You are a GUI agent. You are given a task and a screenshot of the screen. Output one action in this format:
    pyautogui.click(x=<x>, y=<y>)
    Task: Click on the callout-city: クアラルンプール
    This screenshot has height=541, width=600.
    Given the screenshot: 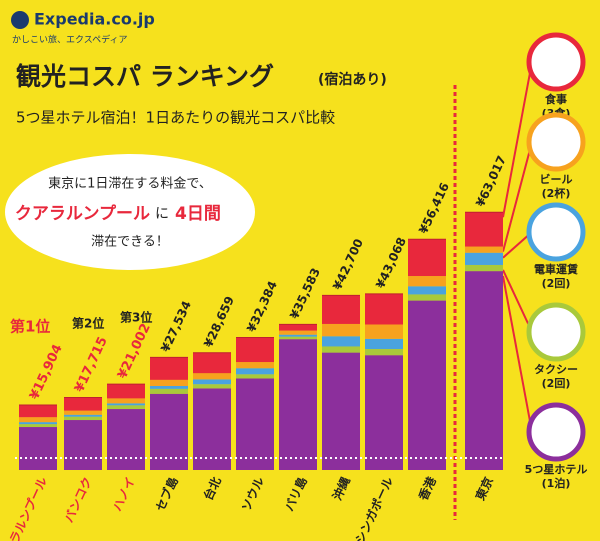 What is the action you would take?
    pyautogui.click(x=82, y=213)
    